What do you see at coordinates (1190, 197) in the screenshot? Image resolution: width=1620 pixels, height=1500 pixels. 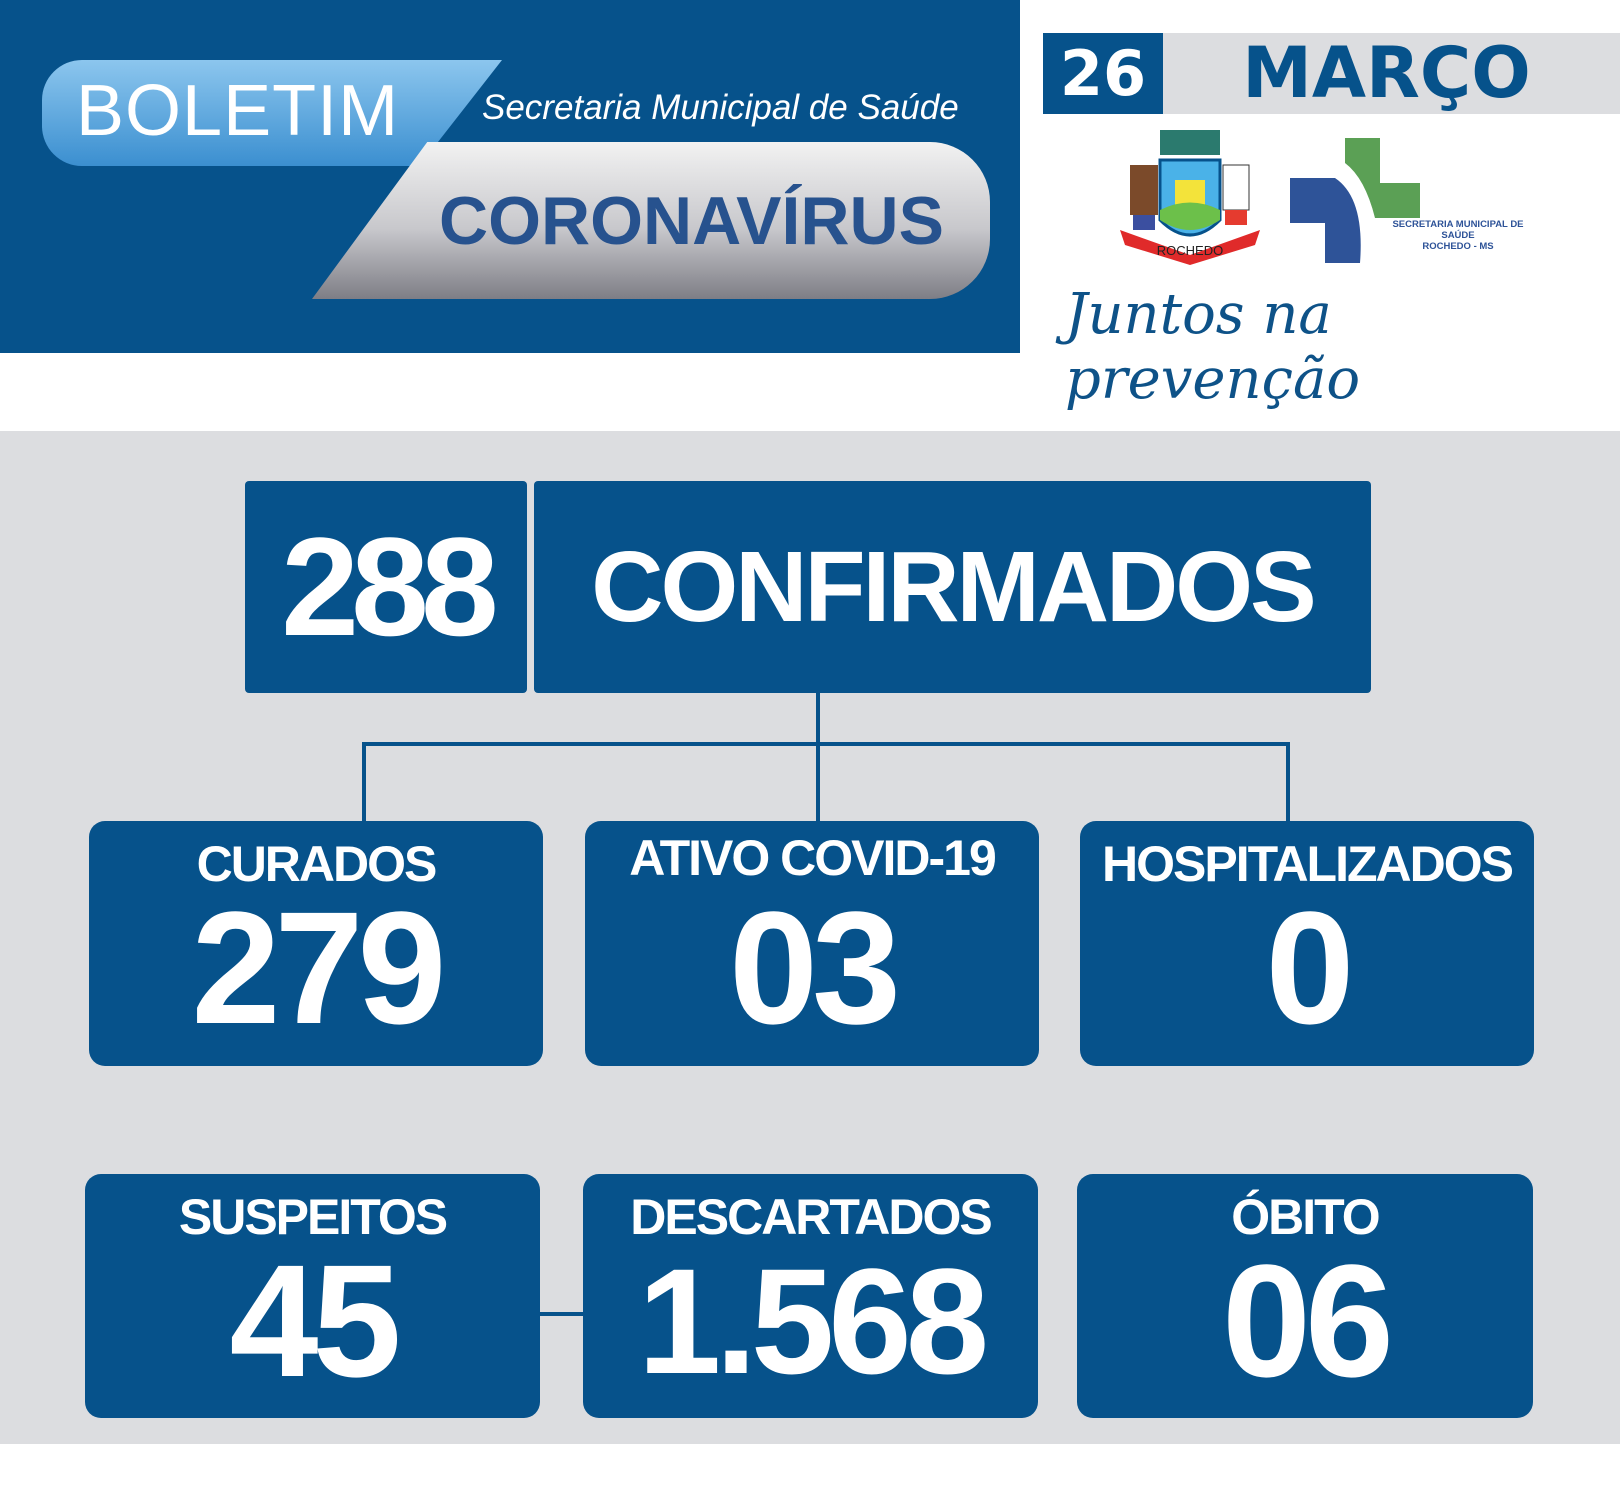 I see `rochedo-coat-of-arms-logo: ROCHEDO` at bounding box center [1190, 197].